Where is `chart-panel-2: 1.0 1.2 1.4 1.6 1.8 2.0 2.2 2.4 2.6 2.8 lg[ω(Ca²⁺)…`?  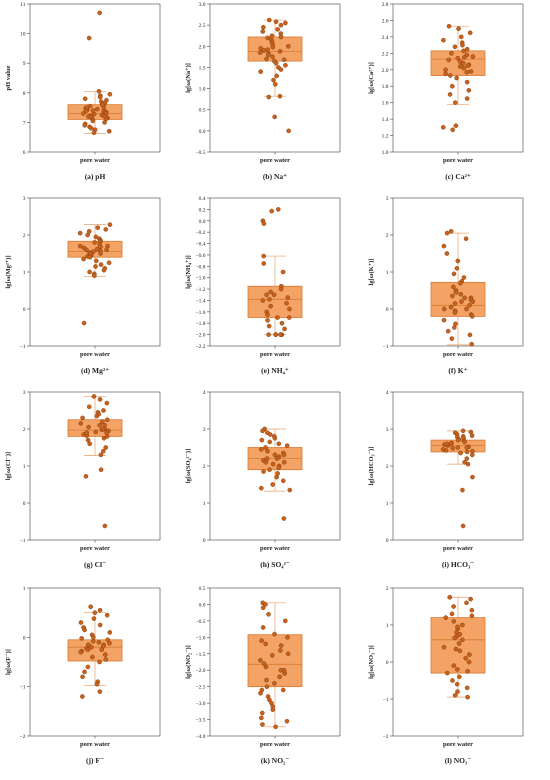 chart-panel-2: 1.0 1.2 1.4 1.6 1.8 2.0 2.2 2.4 2.6 2.8 lg[ω(Ca²⁺)… is located at coordinates (446, 91).